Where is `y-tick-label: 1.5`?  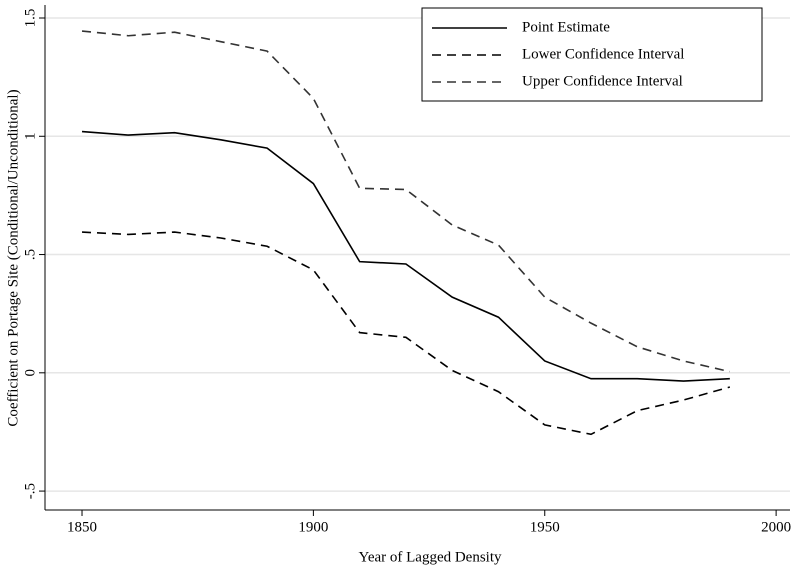 y-tick-label: 1.5 is located at coordinates (30, 18).